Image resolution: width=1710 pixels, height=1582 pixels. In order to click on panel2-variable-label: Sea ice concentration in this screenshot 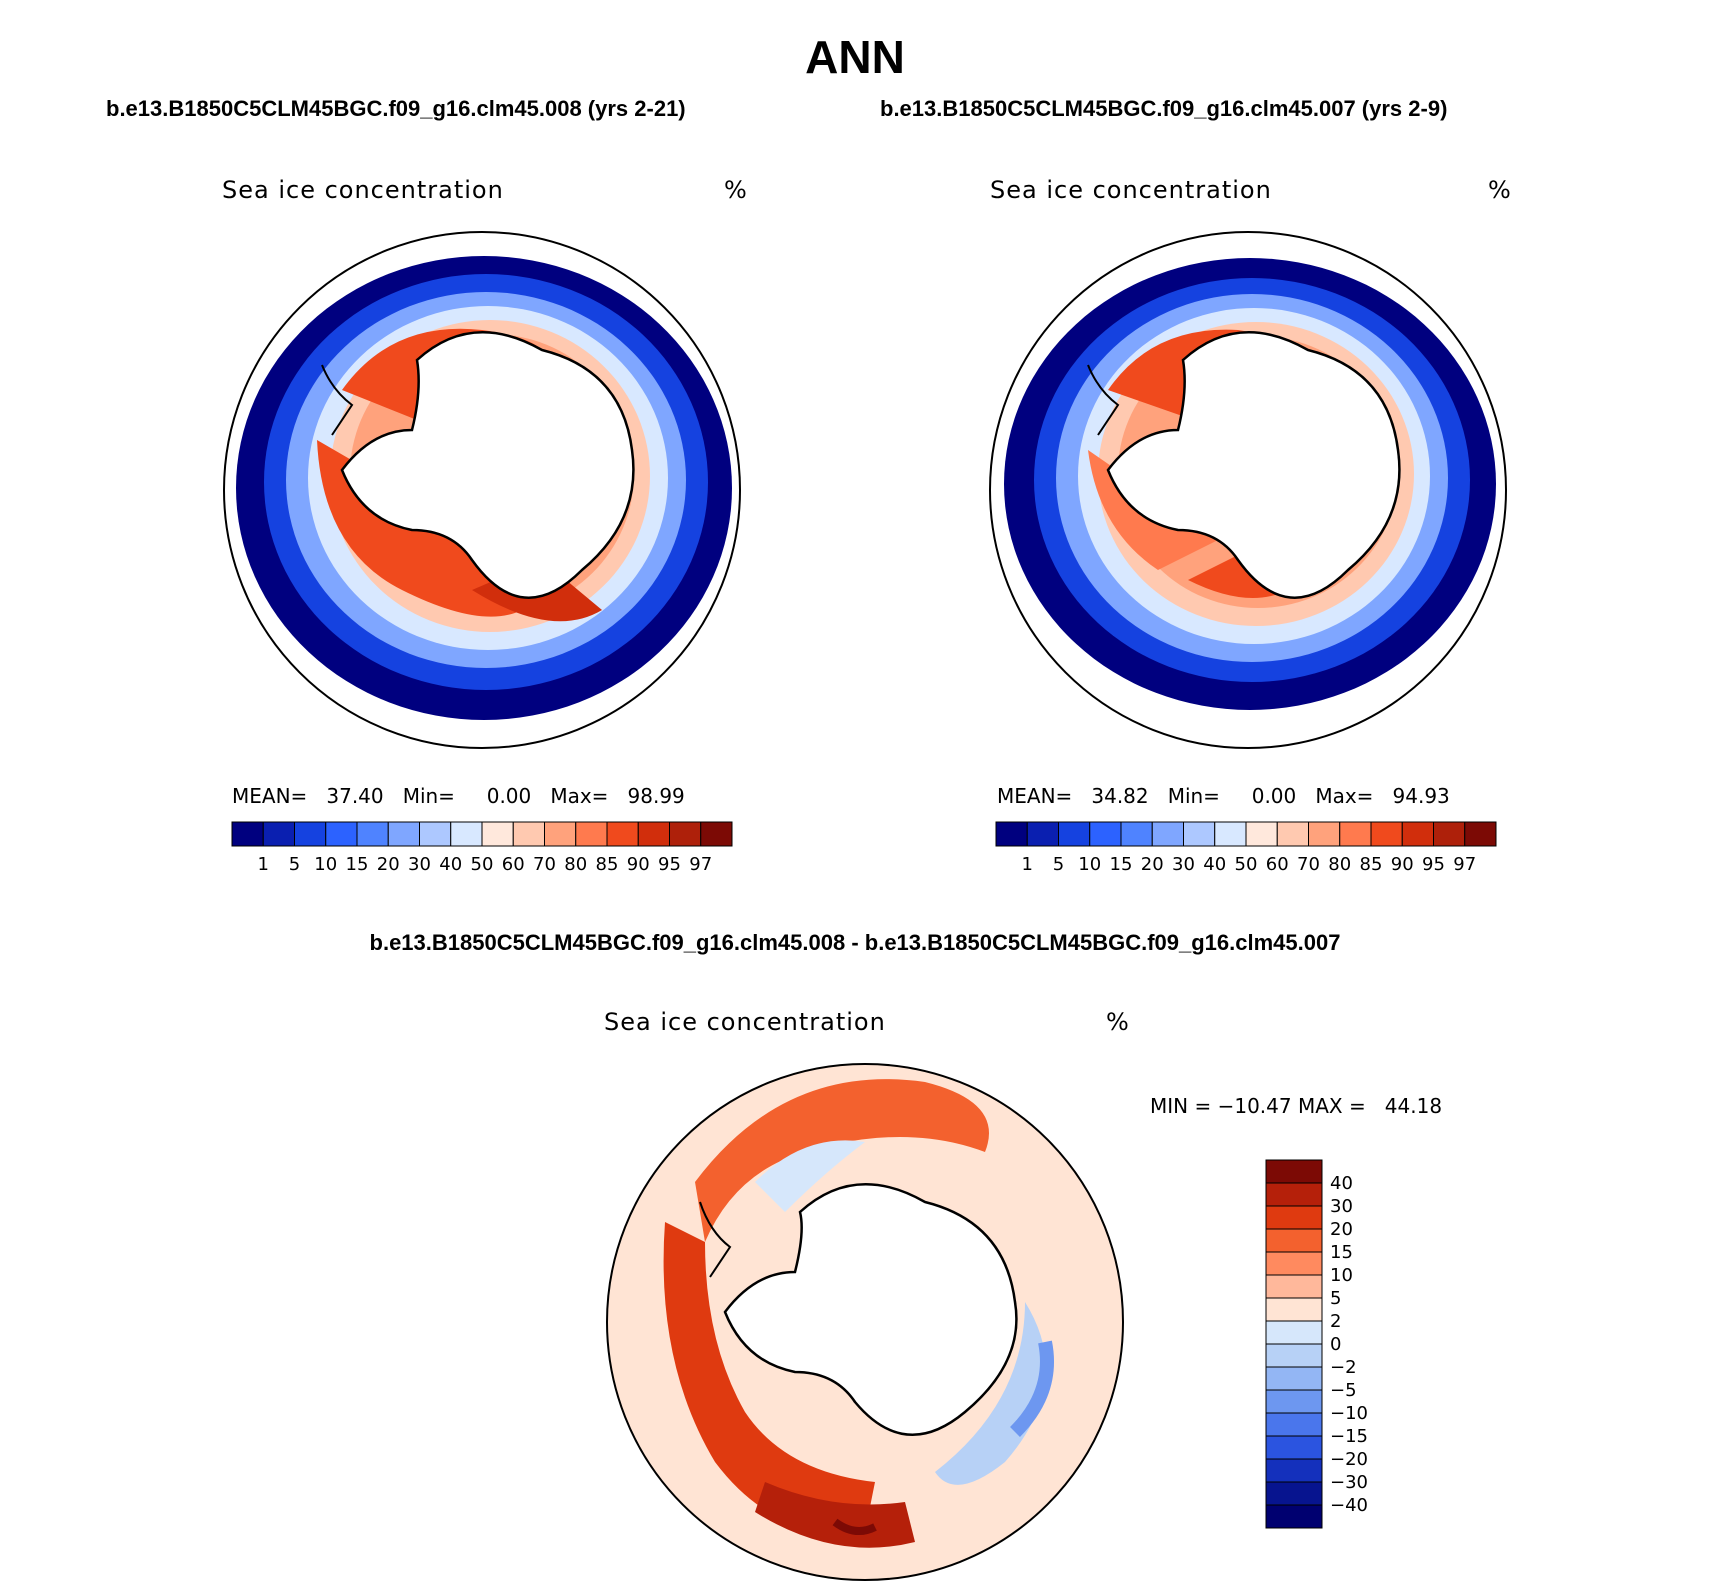, I will do `click(1131, 190)`.